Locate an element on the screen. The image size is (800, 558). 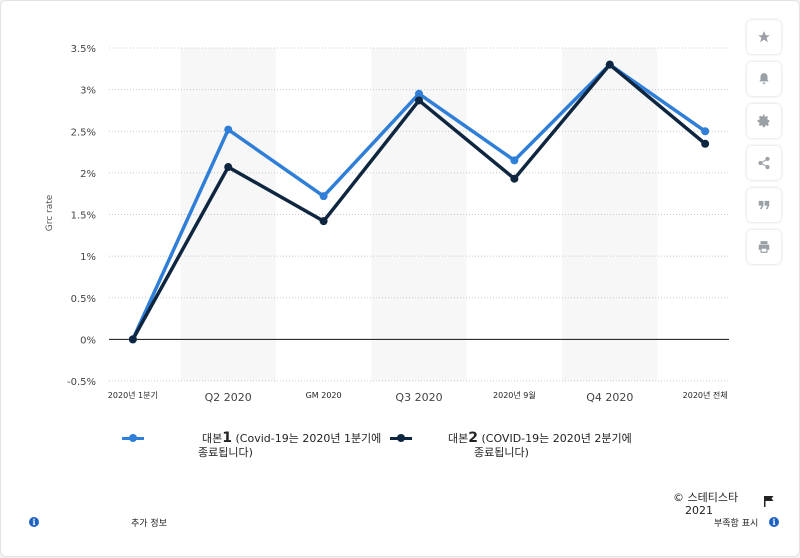
star-button is located at coordinates (764, 37).